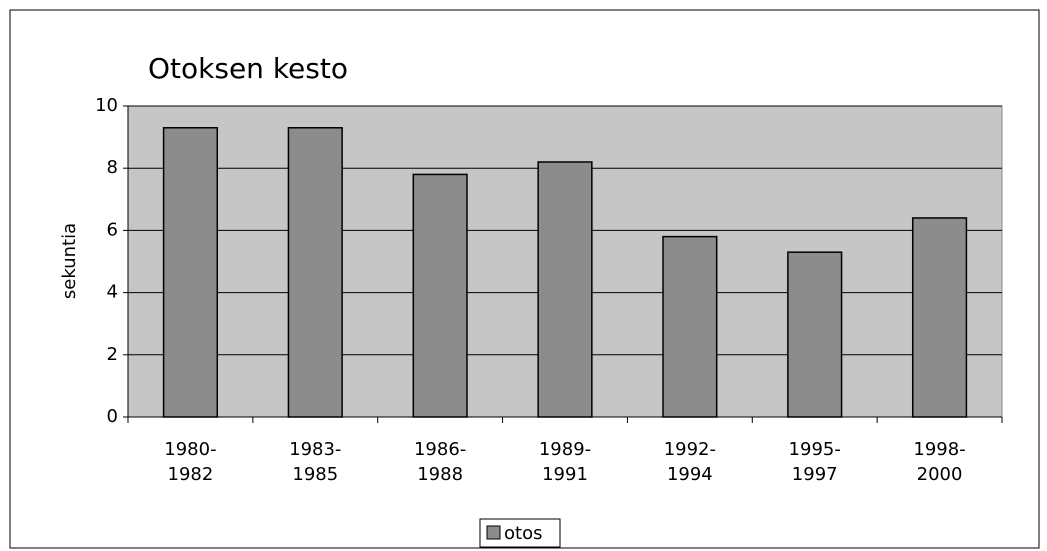 The image size is (1047, 551). I want to click on x-tick-label: 1998-2000, so click(939, 462).